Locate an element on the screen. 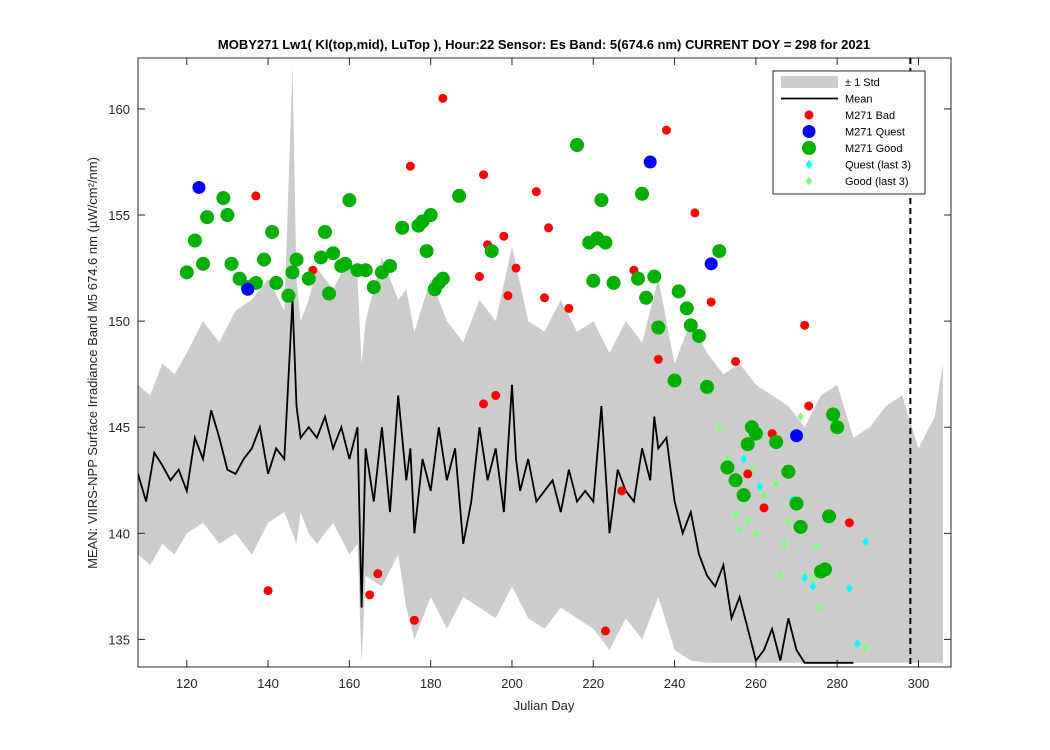 This screenshot has height=750, width=1050. y-tick-label: 155 is located at coordinates (119, 215).